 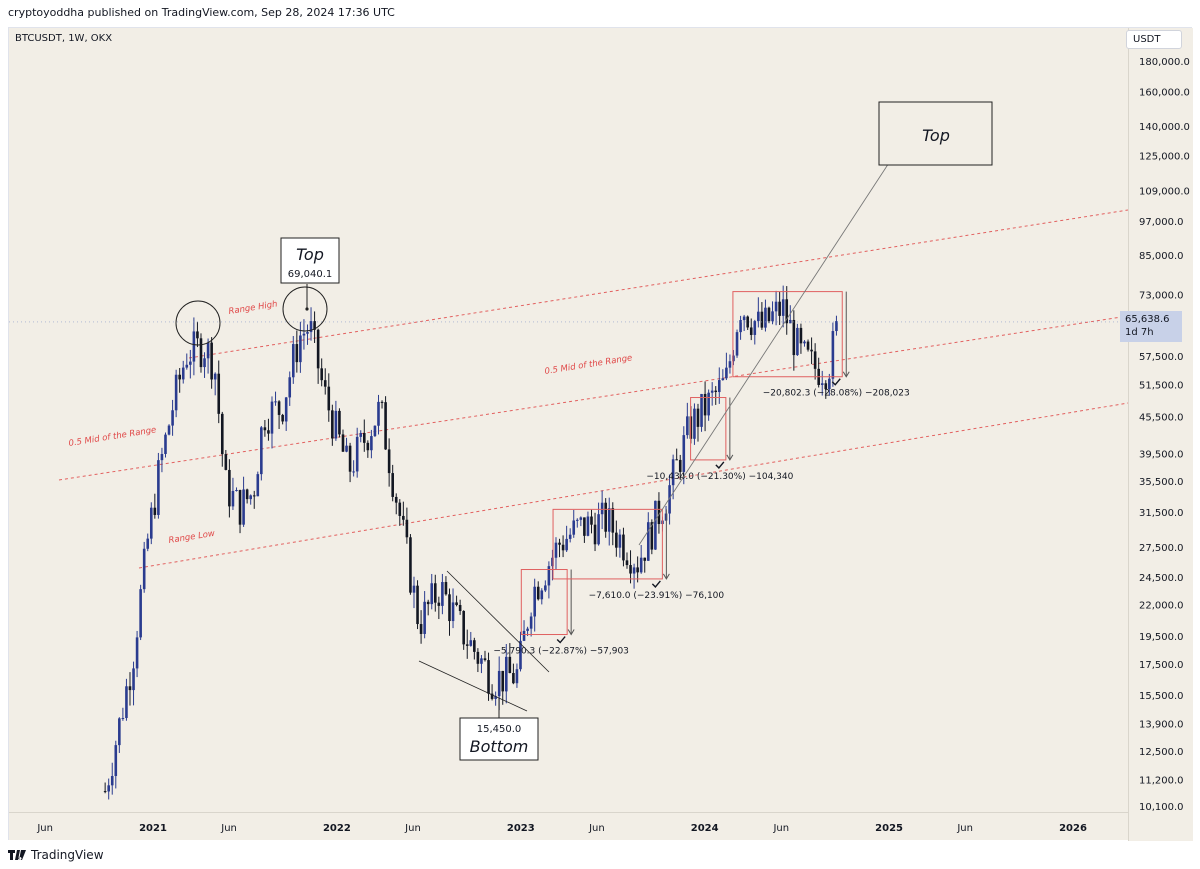 I want to click on last-price-value: 65,638.6, so click(x=1147, y=319).